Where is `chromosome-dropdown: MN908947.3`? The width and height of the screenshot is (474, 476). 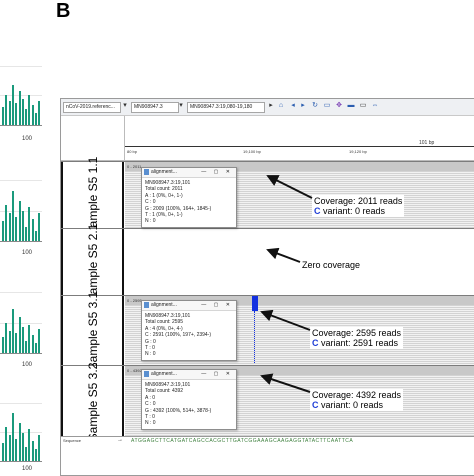 chromosome-dropdown: MN908947.3 is located at coordinates (155, 107).